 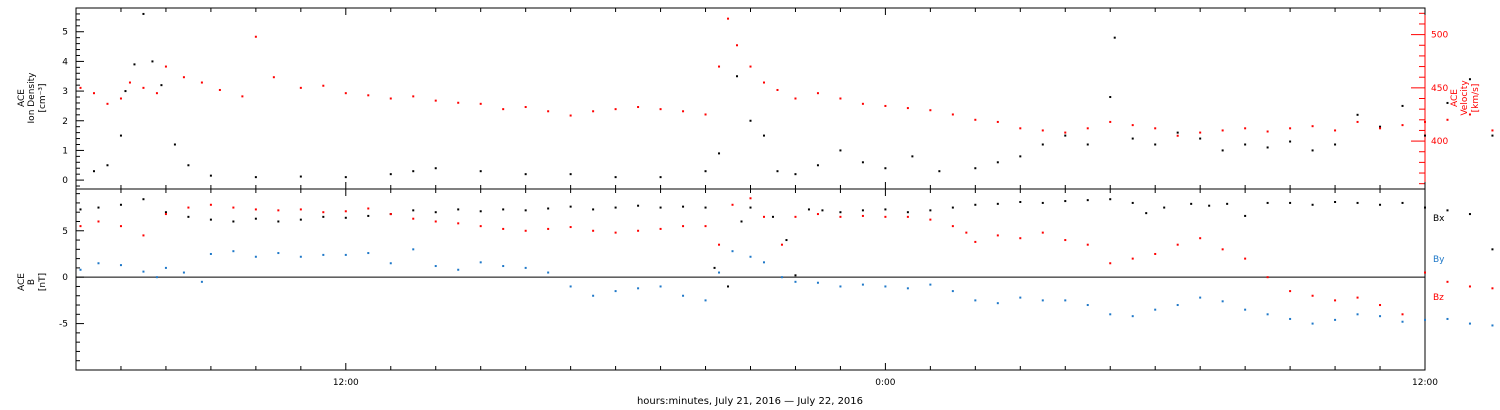 I want to click on legend: Bx By Bz, so click(x=1439, y=258).